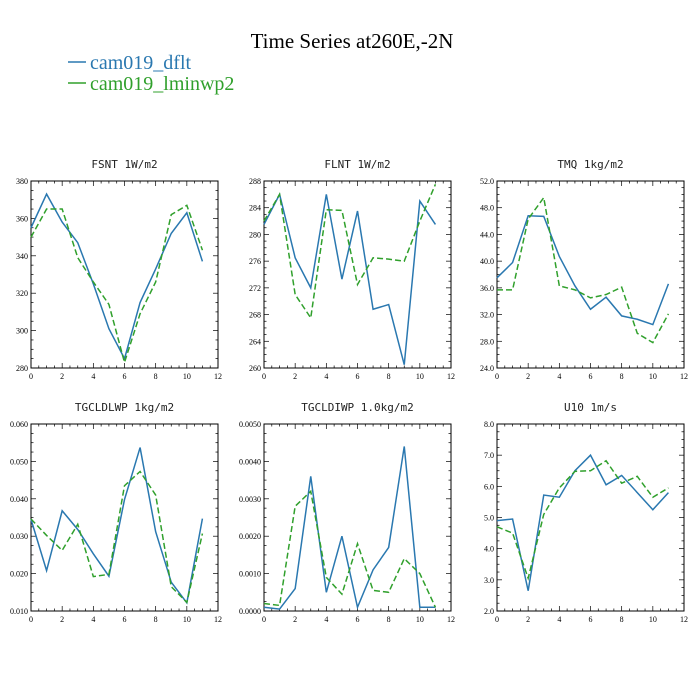 Image resolution: width=700 pixels, height=700 pixels. What do you see at coordinates (489, 486) in the screenshot?
I see `y-tick-label: 6.0` at bounding box center [489, 486].